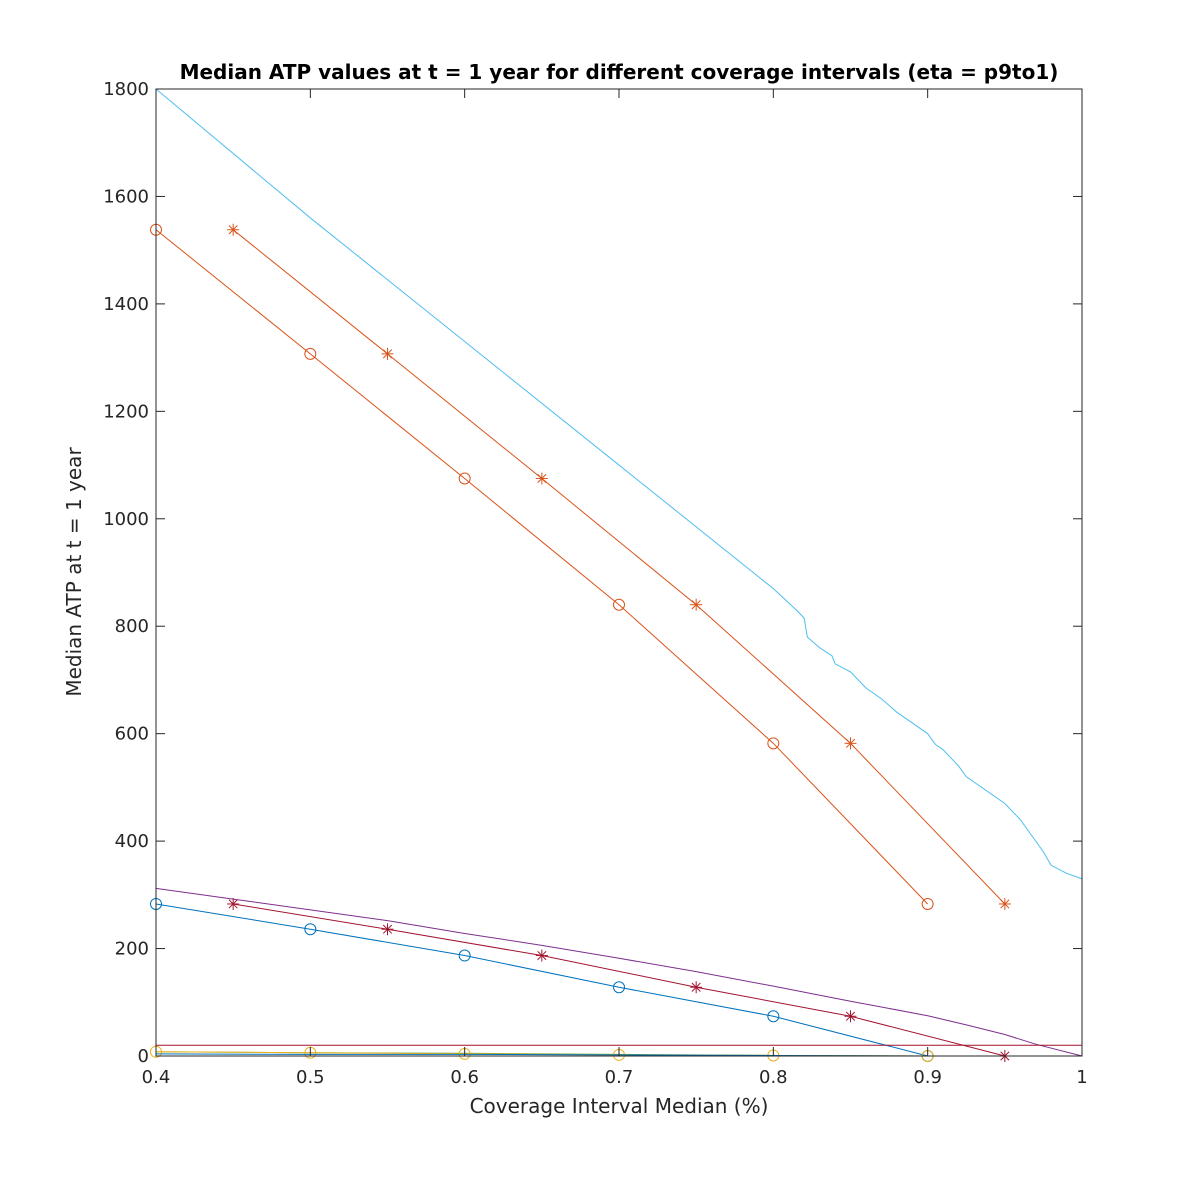 The width and height of the screenshot is (1197, 1191). Describe the element at coordinates (126, 196) in the screenshot. I see `y-tick-label: 1600` at that location.